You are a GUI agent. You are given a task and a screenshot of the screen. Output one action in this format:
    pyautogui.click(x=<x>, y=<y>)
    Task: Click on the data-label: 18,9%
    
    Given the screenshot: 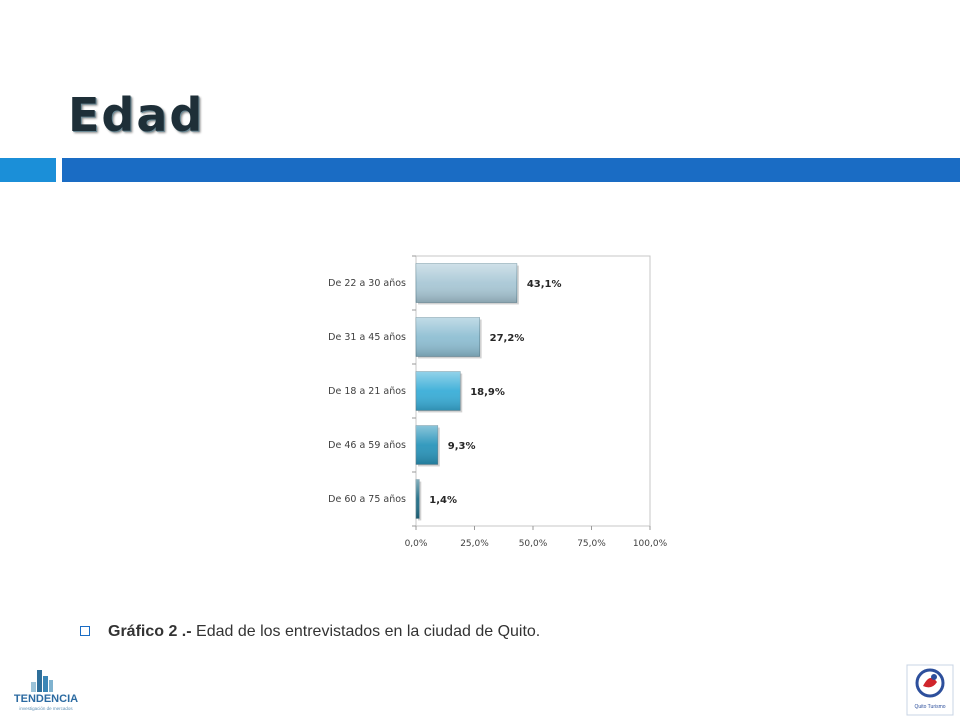 What is the action you would take?
    pyautogui.click(x=487, y=392)
    